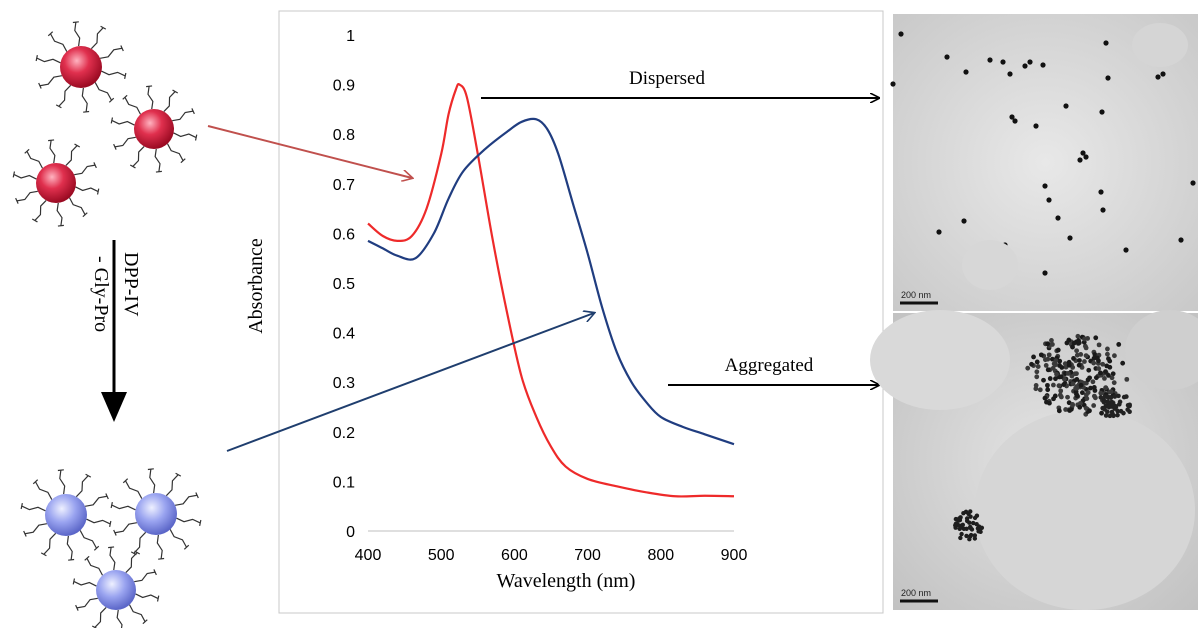 Image resolution: width=1198 pixels, height=628 pixels. What do you see at coordinates (344, 482) in the screenshot?
I see `y-tick-label: 0.1` at bounding box center [344, 482].